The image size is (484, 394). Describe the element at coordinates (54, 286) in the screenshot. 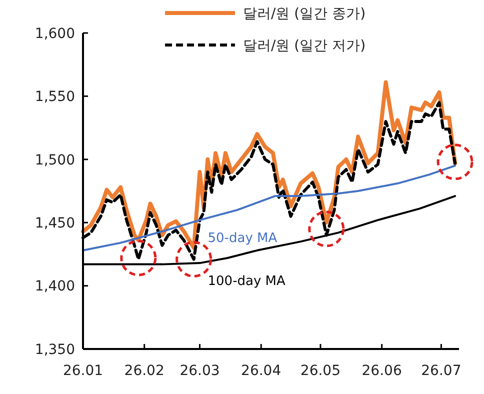

I see `y-tick-label: 1,400` at that location.